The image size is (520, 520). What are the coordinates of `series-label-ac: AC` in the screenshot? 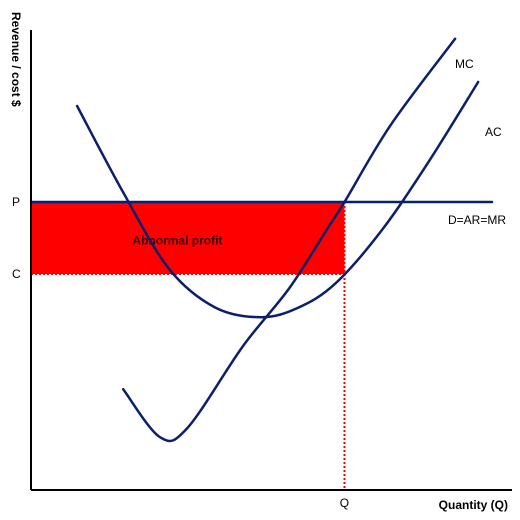 It's located at (493, 132).